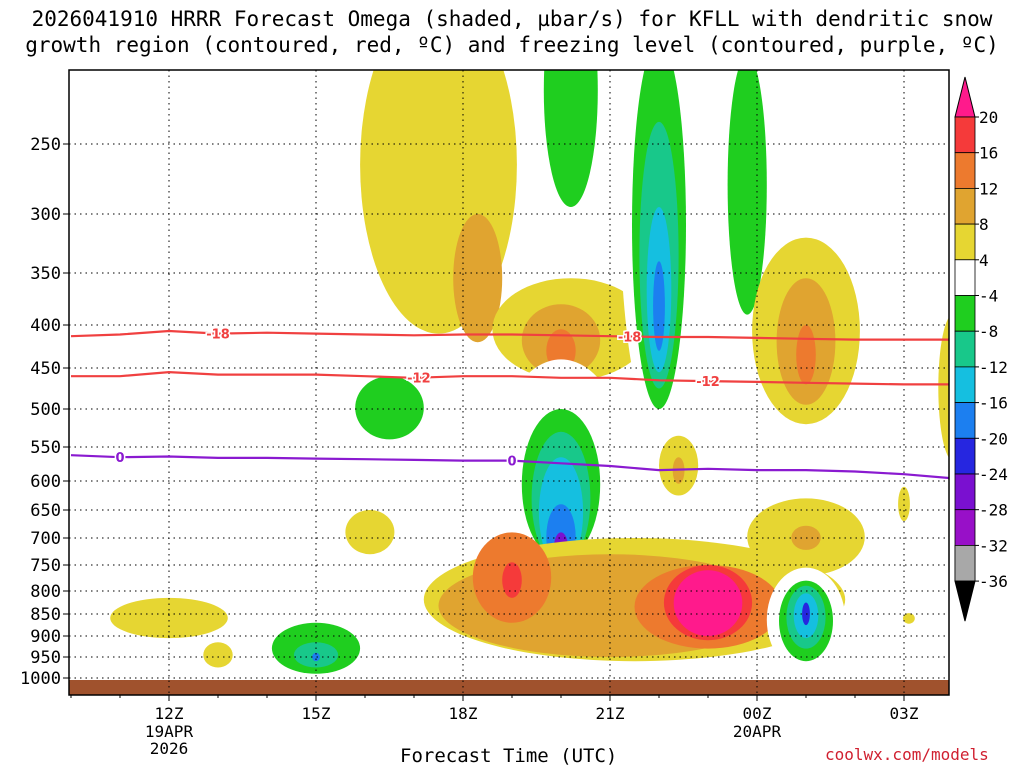 The width and height of the screenshot is (1024, 768). What do you see at coordinates (45, 658) in the screenshot?
I see `y-tick-label-950: 950` at bounding box center [45, 658].